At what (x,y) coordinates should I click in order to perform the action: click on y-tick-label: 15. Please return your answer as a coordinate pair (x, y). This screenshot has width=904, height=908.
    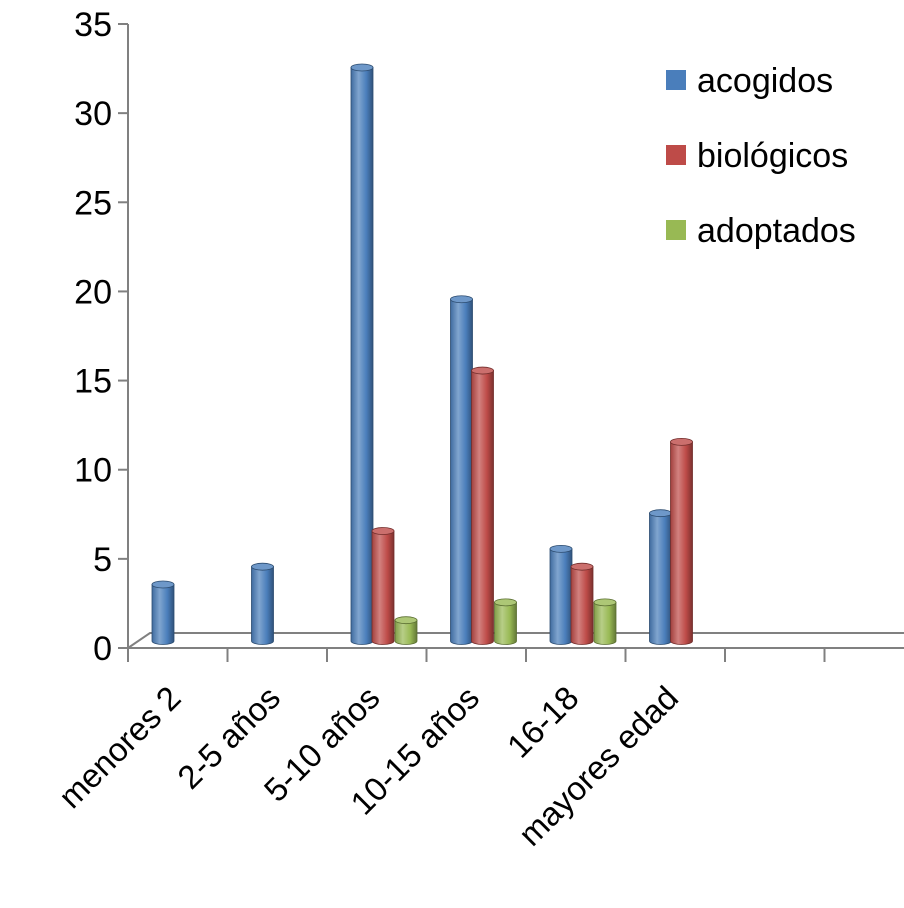
    Looking at the image, I should click on (93, 382).